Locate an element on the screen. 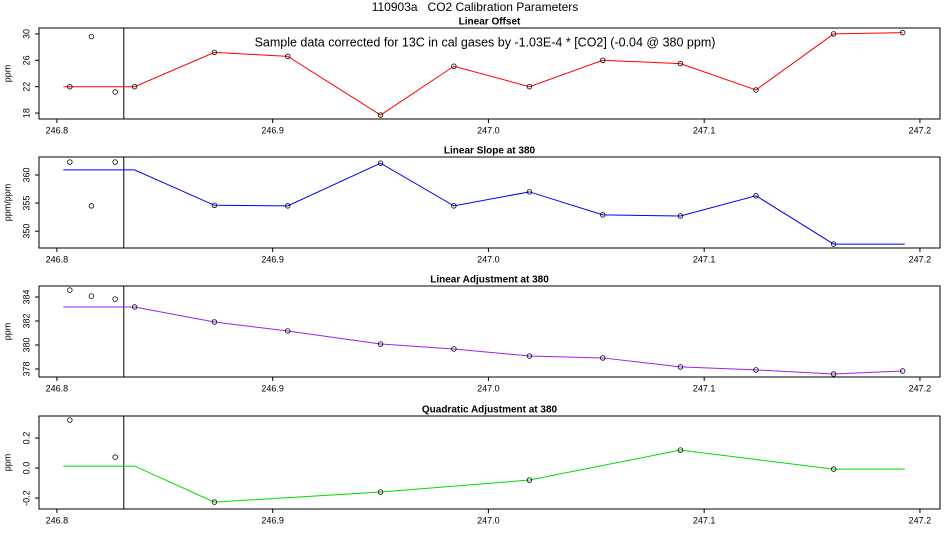 This screenshot has width=950, height=550. y-tick-label: 0.2 is located at coordinates (26, 438).